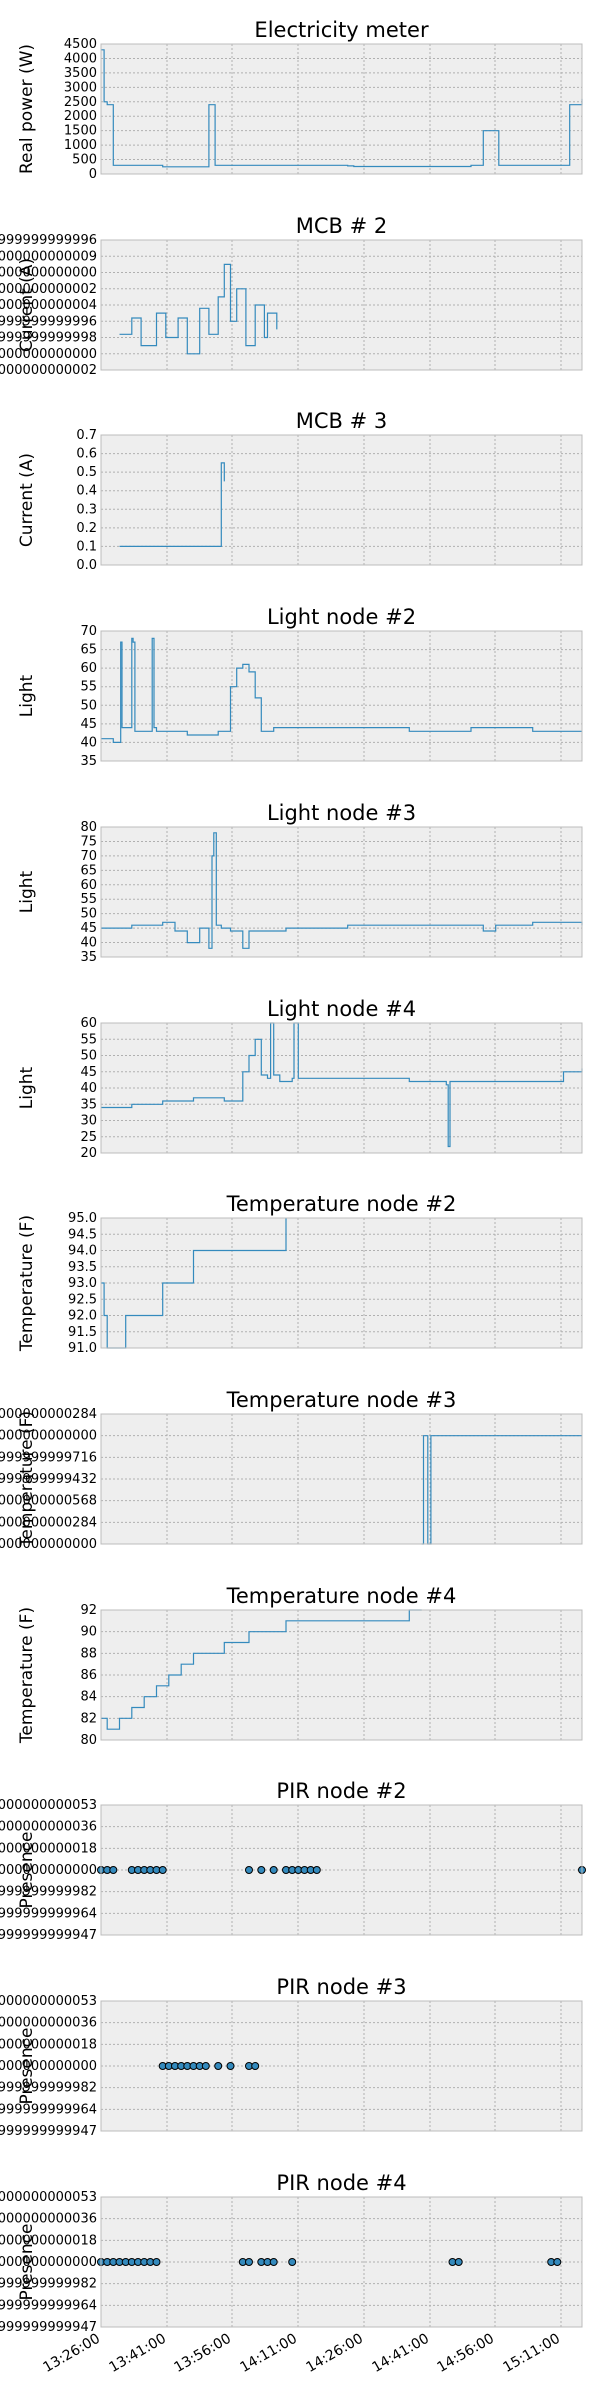 Image resolution: width=600 pixels, height=2400 pixels. I want to click on y-tick-label: 20, so click(88, 1153).